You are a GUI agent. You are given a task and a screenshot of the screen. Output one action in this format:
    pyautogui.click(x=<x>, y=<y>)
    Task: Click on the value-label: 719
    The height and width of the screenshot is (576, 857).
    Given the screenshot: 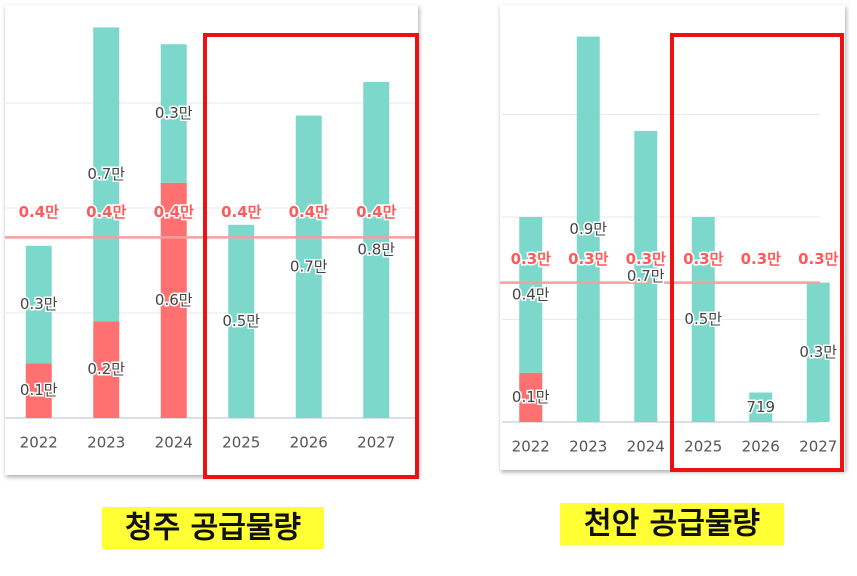 What is the action you would take?
    pyautogui.click(x=760, y=407)
    